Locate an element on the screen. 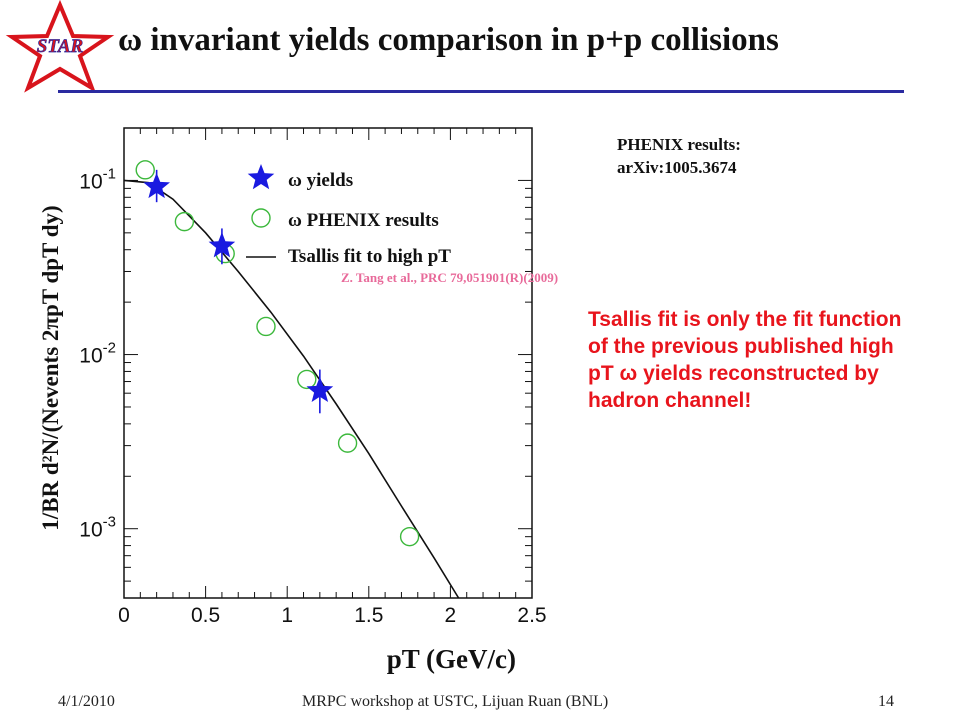 This screenshot has width=960, height=720. star-logo: STAR is located at coordinates (60, 46).